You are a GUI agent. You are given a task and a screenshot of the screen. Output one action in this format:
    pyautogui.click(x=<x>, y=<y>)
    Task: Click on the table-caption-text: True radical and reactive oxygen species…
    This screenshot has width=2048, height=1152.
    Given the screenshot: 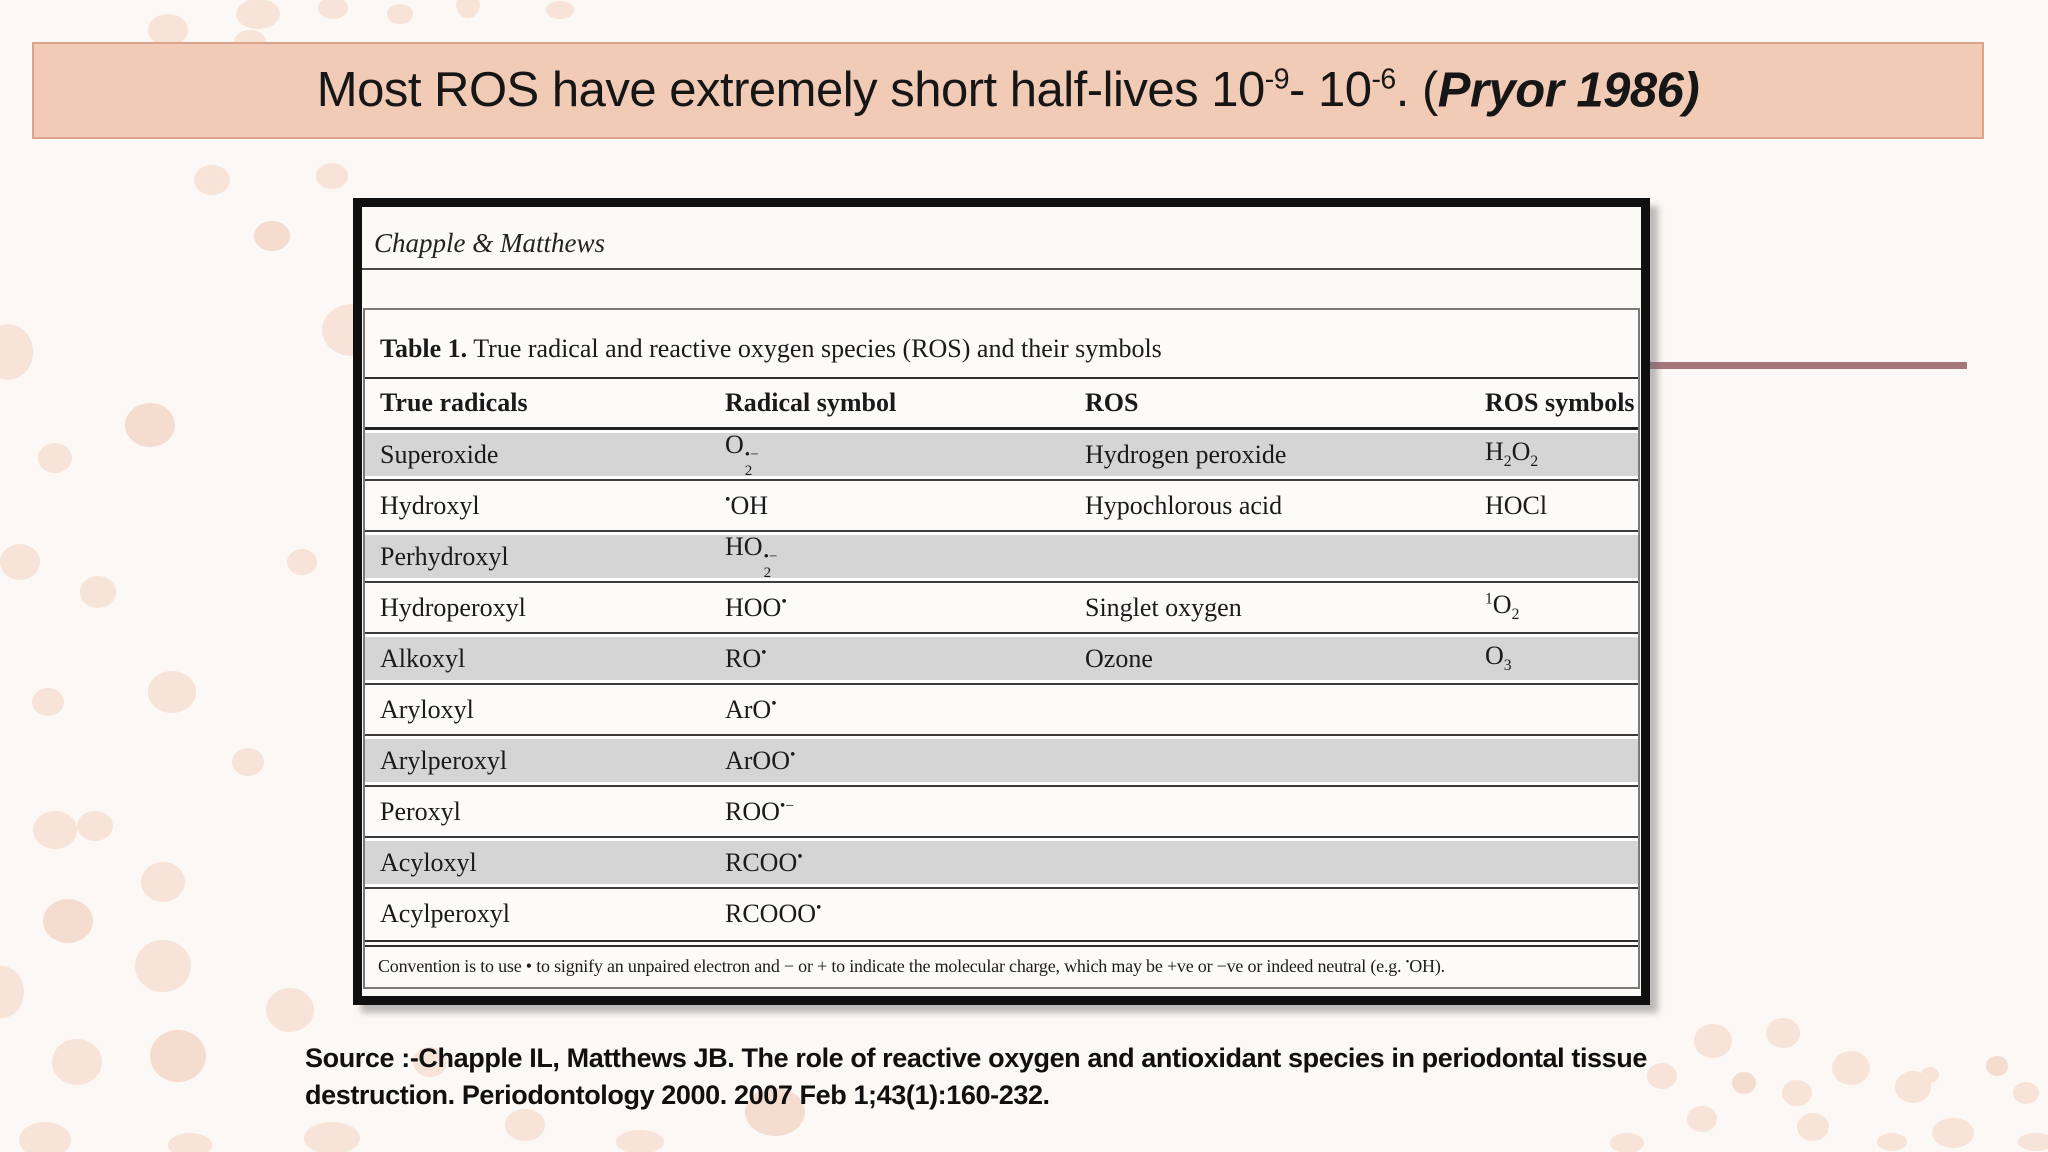 What is the action you would take?
    pyautogui.click(x=814, y=348)
    